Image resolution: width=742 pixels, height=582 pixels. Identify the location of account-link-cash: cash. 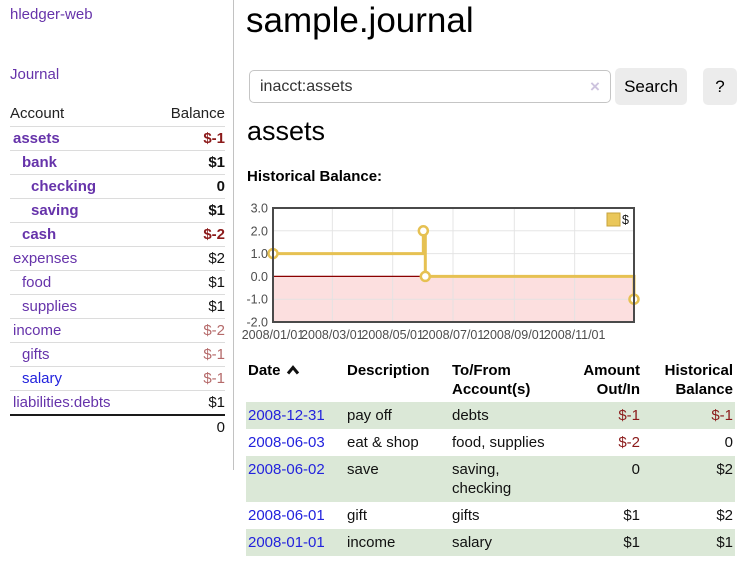
(39, 234).